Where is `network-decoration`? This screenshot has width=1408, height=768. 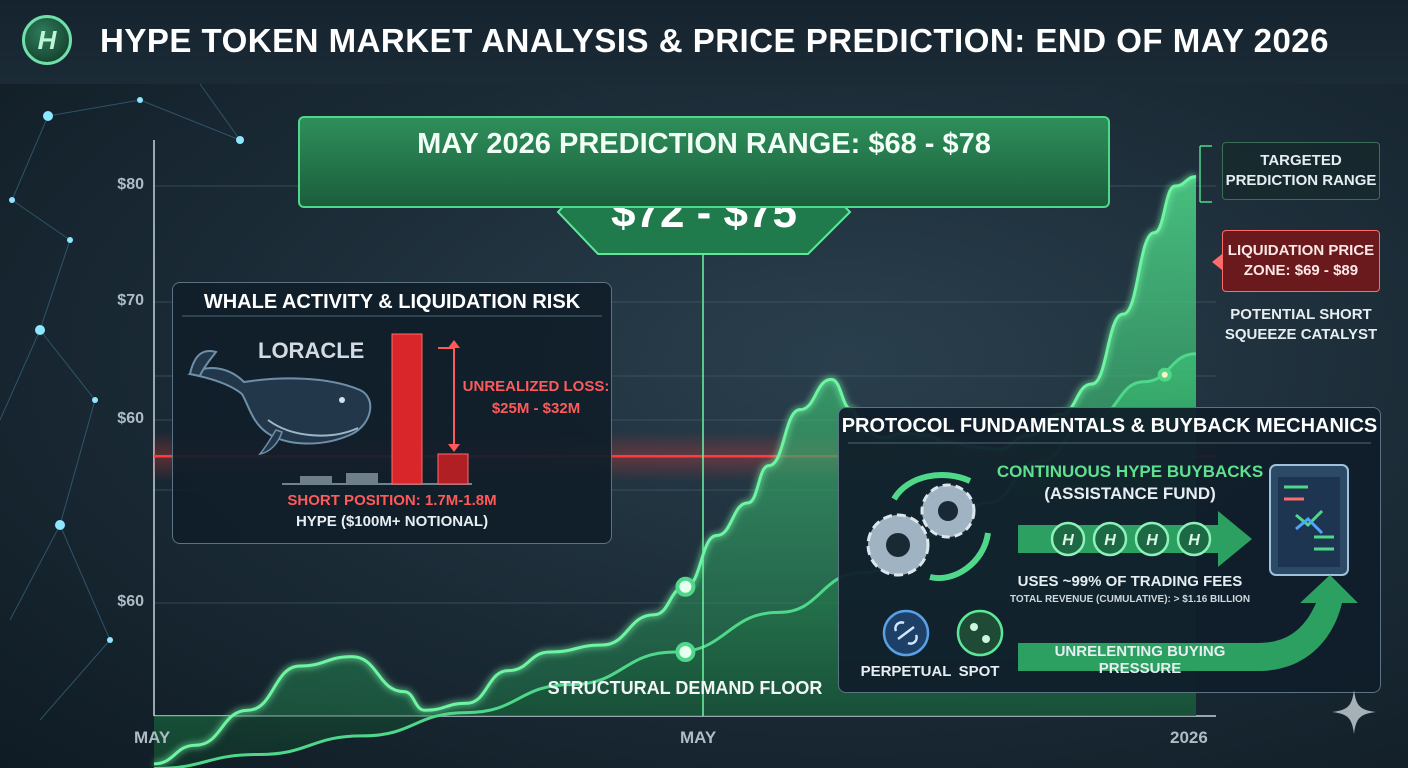 network-decoration is located at coordinates (120, 402).